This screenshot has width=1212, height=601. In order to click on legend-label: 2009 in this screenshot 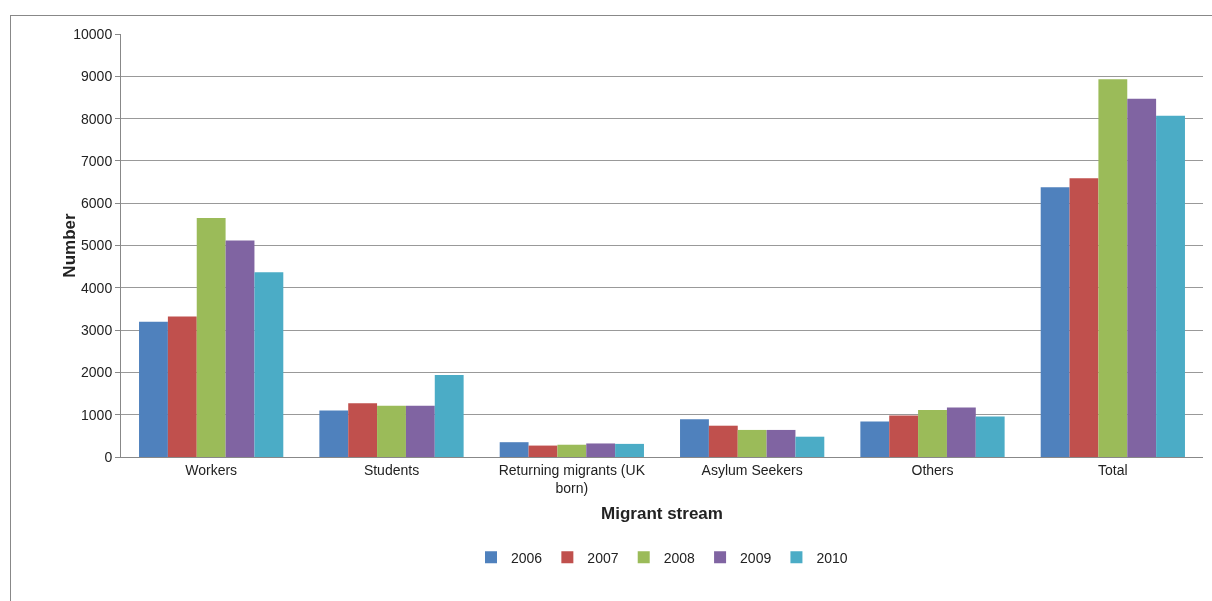, I will do `click(756, 557)`.